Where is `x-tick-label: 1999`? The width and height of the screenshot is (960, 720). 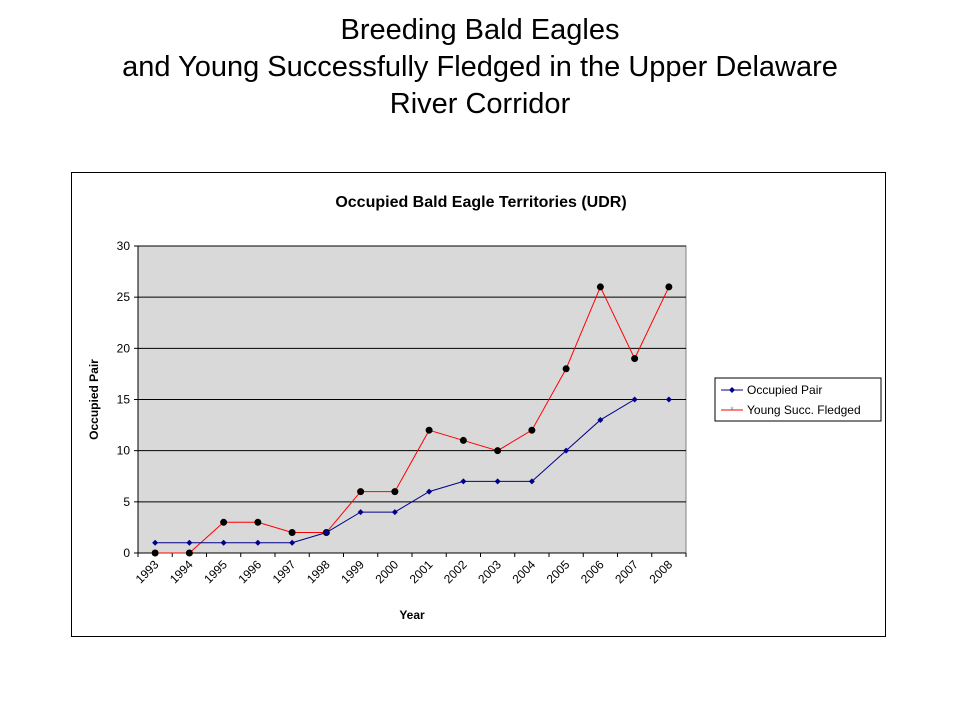 x-tick-label: 1999 is located at coordinates (352, 571).